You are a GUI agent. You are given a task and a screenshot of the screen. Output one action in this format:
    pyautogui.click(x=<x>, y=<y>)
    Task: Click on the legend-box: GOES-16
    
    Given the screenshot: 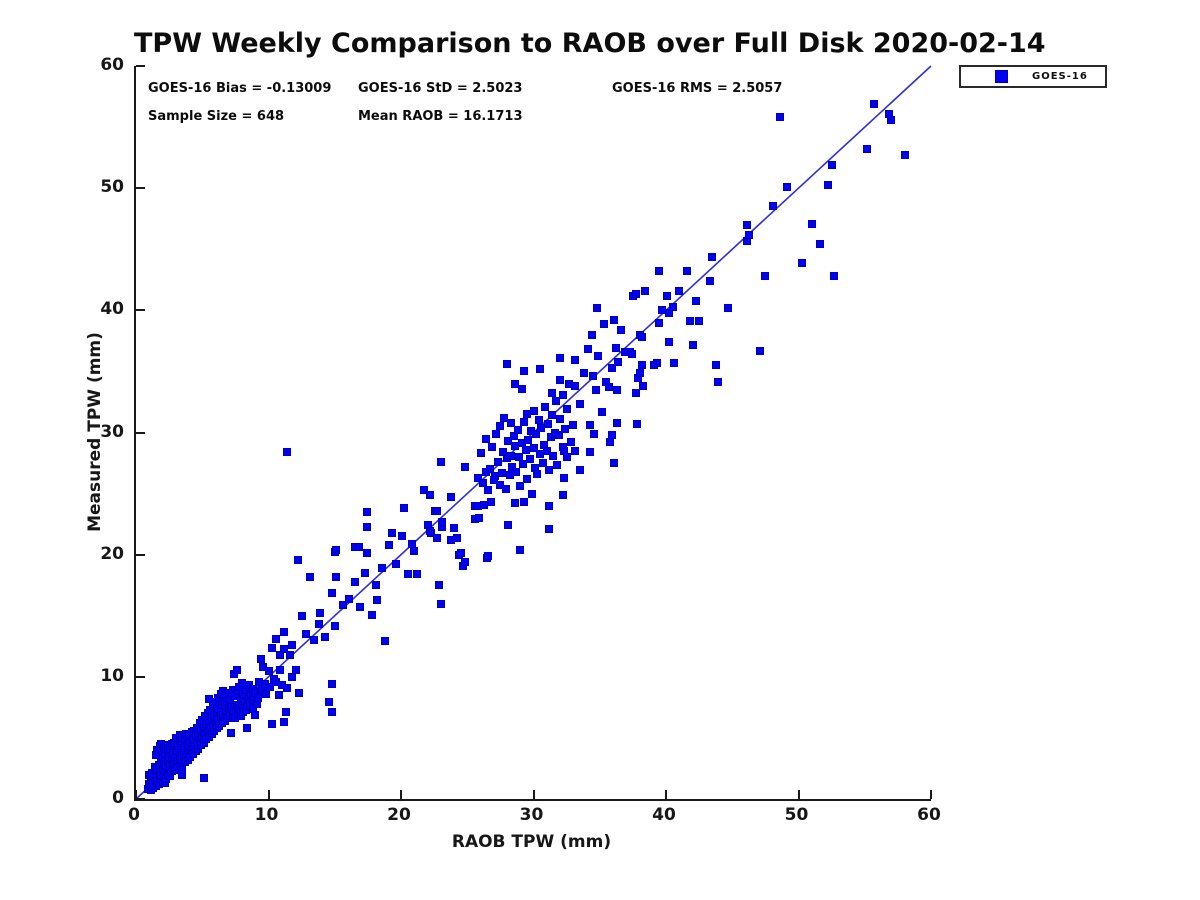 What is the action you would take?
    pyautogui.click(x=1033, y=76)
    